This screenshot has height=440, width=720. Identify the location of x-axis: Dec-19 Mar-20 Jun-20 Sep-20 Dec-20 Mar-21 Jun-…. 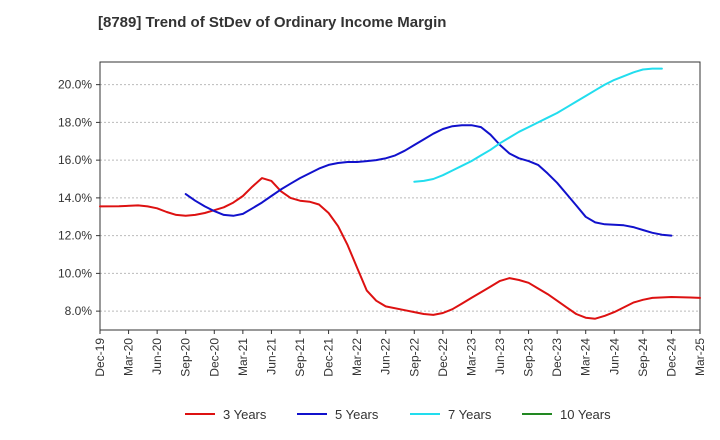
(400, 353).